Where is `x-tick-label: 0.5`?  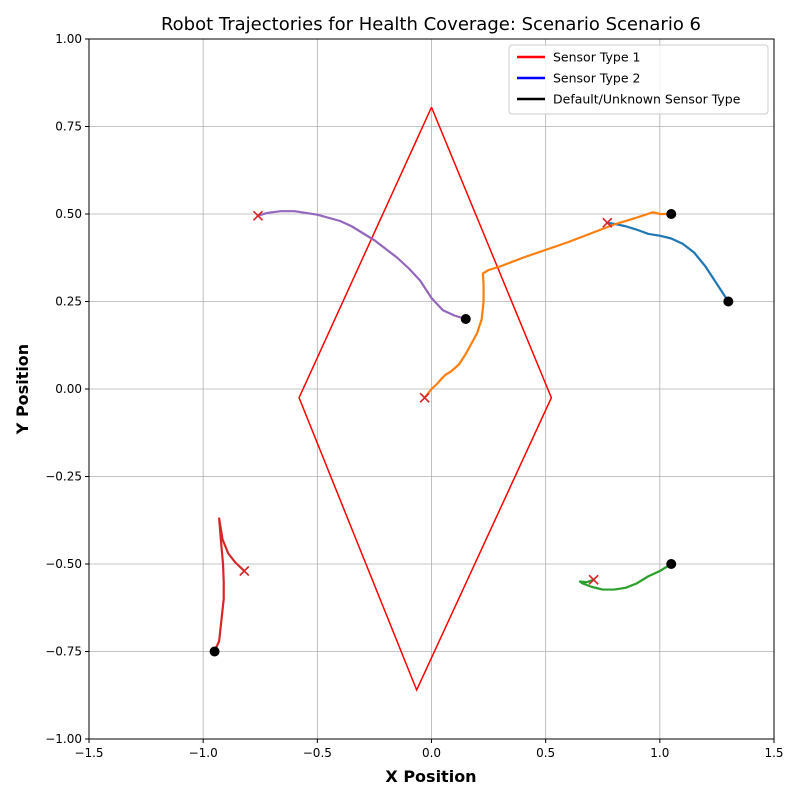
x-tick-label: 0.5 is located at coordinates (545, 753).